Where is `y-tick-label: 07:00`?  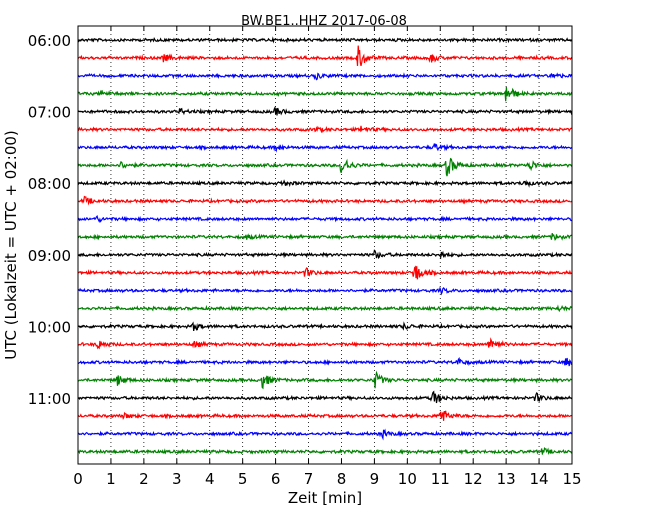 y-tick-label: 07:00 is located at coordinates (49, 113).